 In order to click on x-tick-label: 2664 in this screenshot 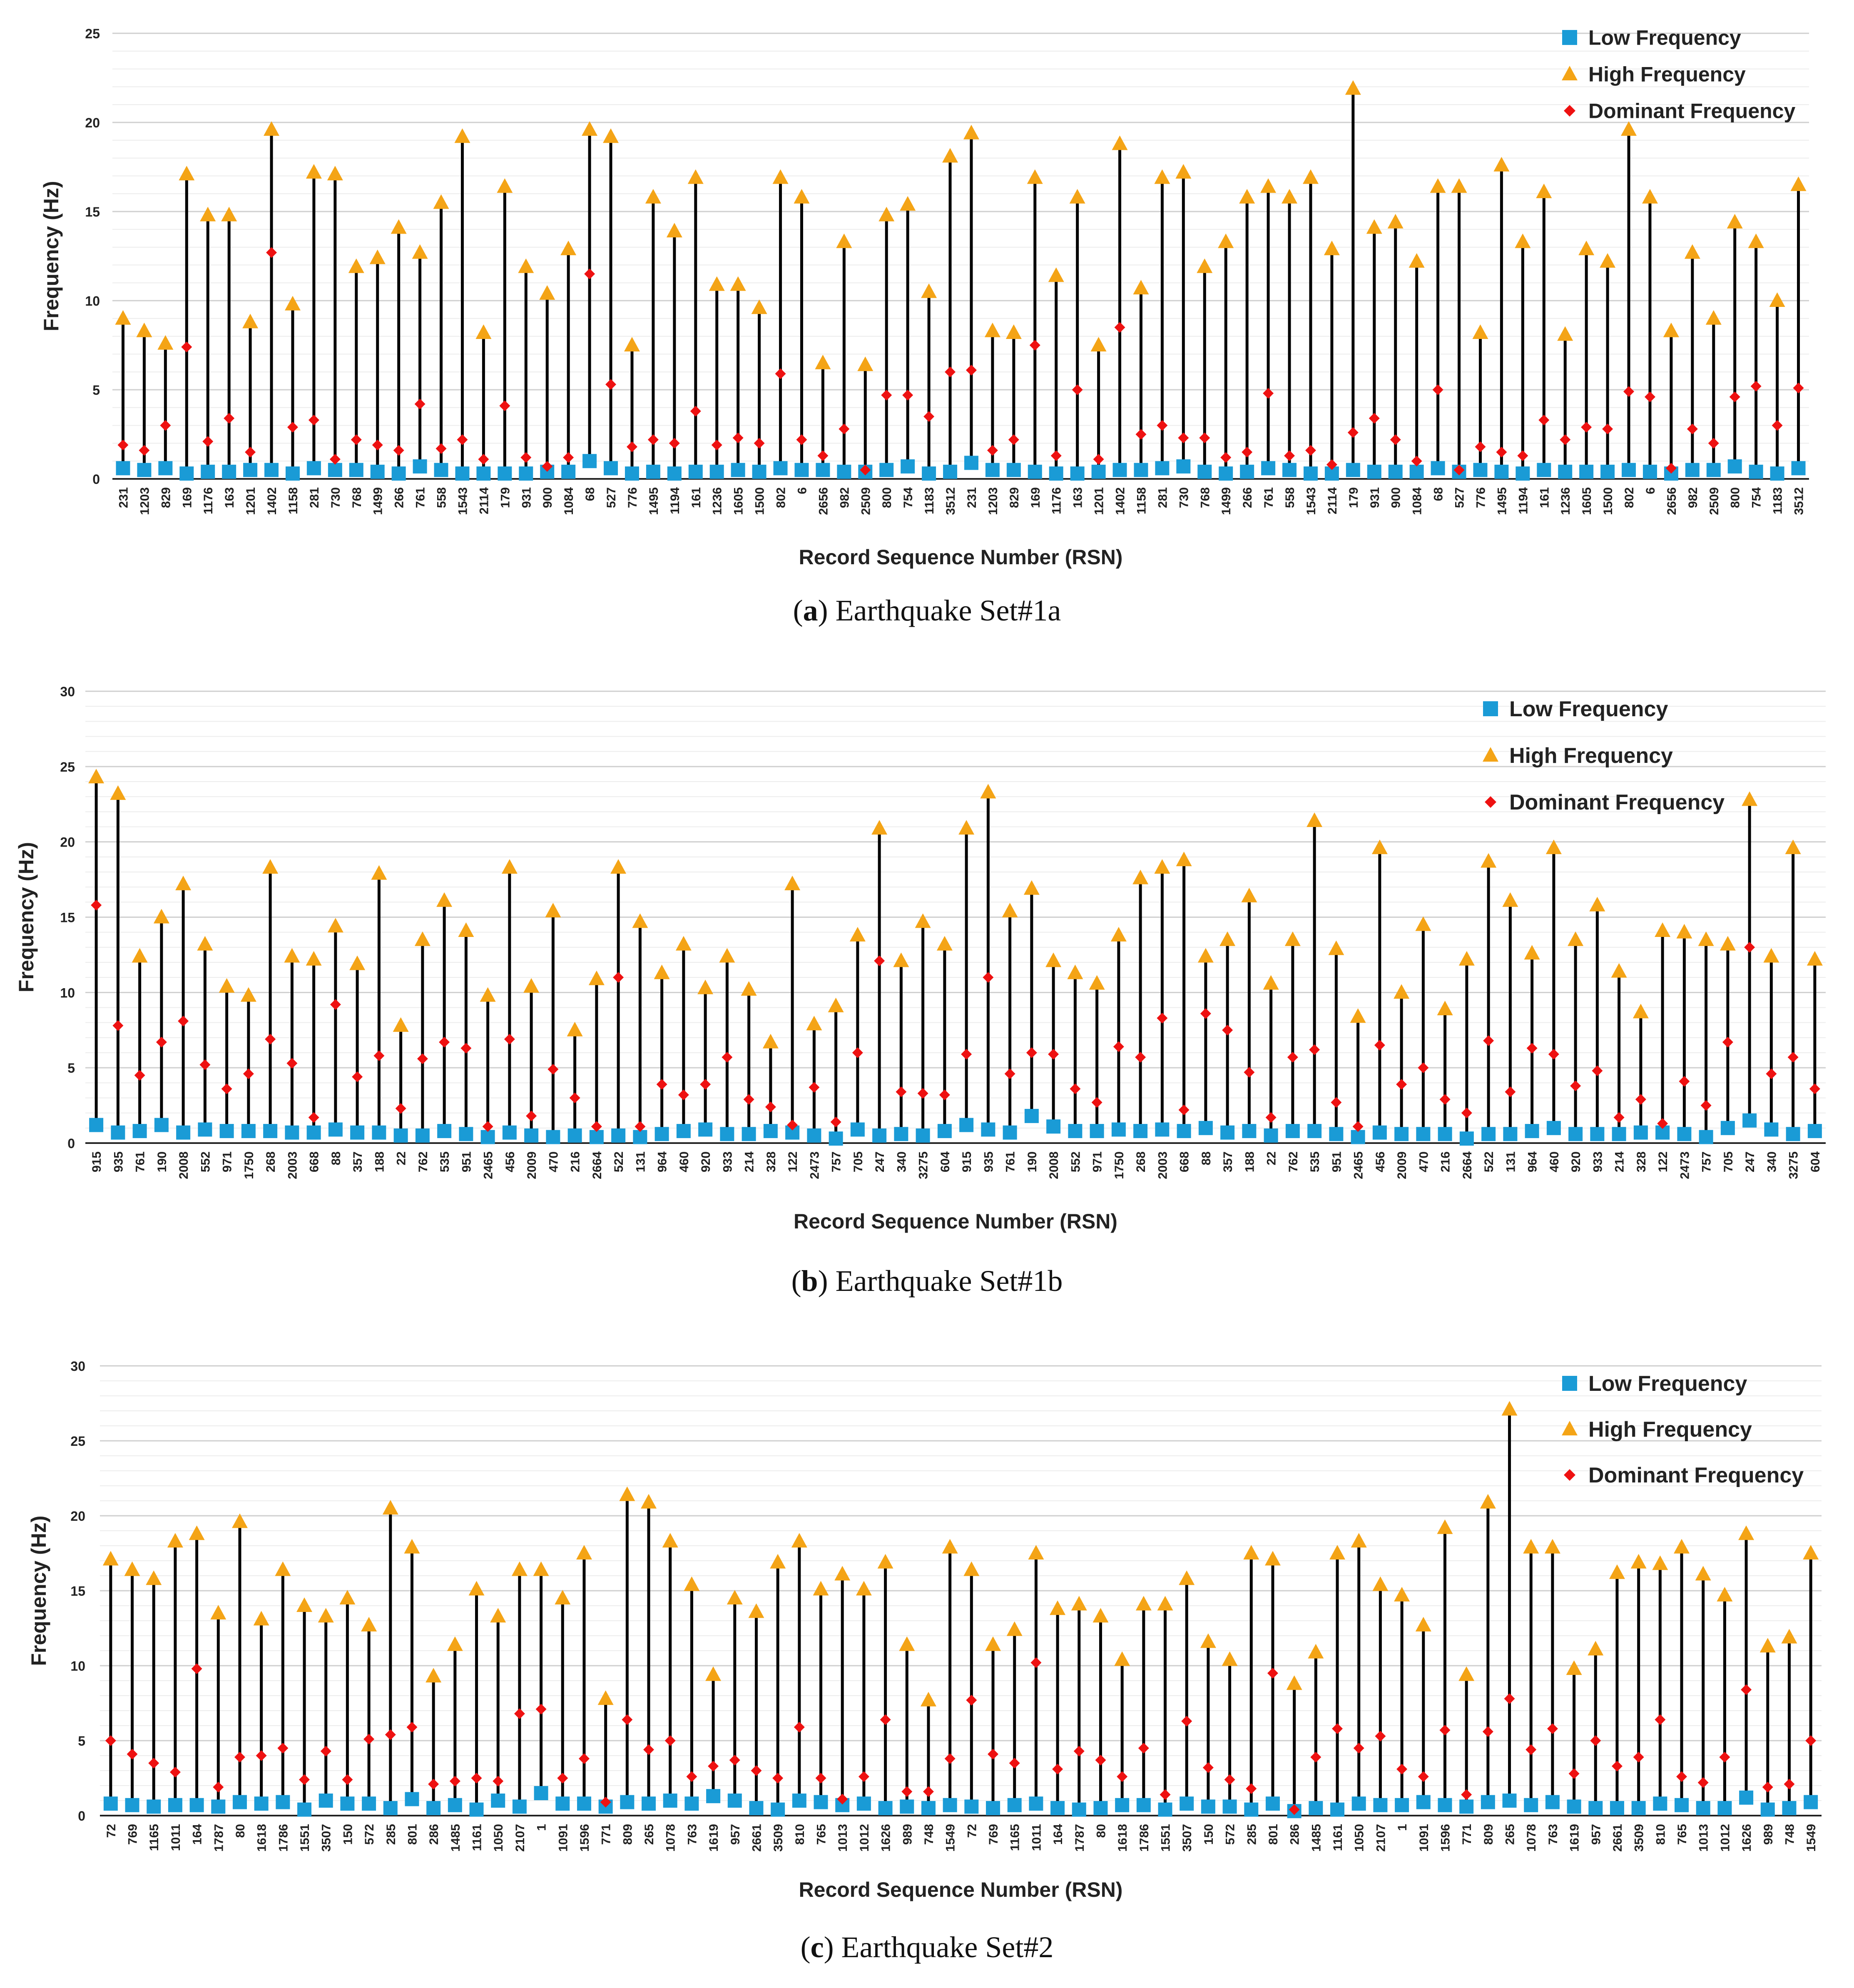, I will do `click(597, 1165)`.